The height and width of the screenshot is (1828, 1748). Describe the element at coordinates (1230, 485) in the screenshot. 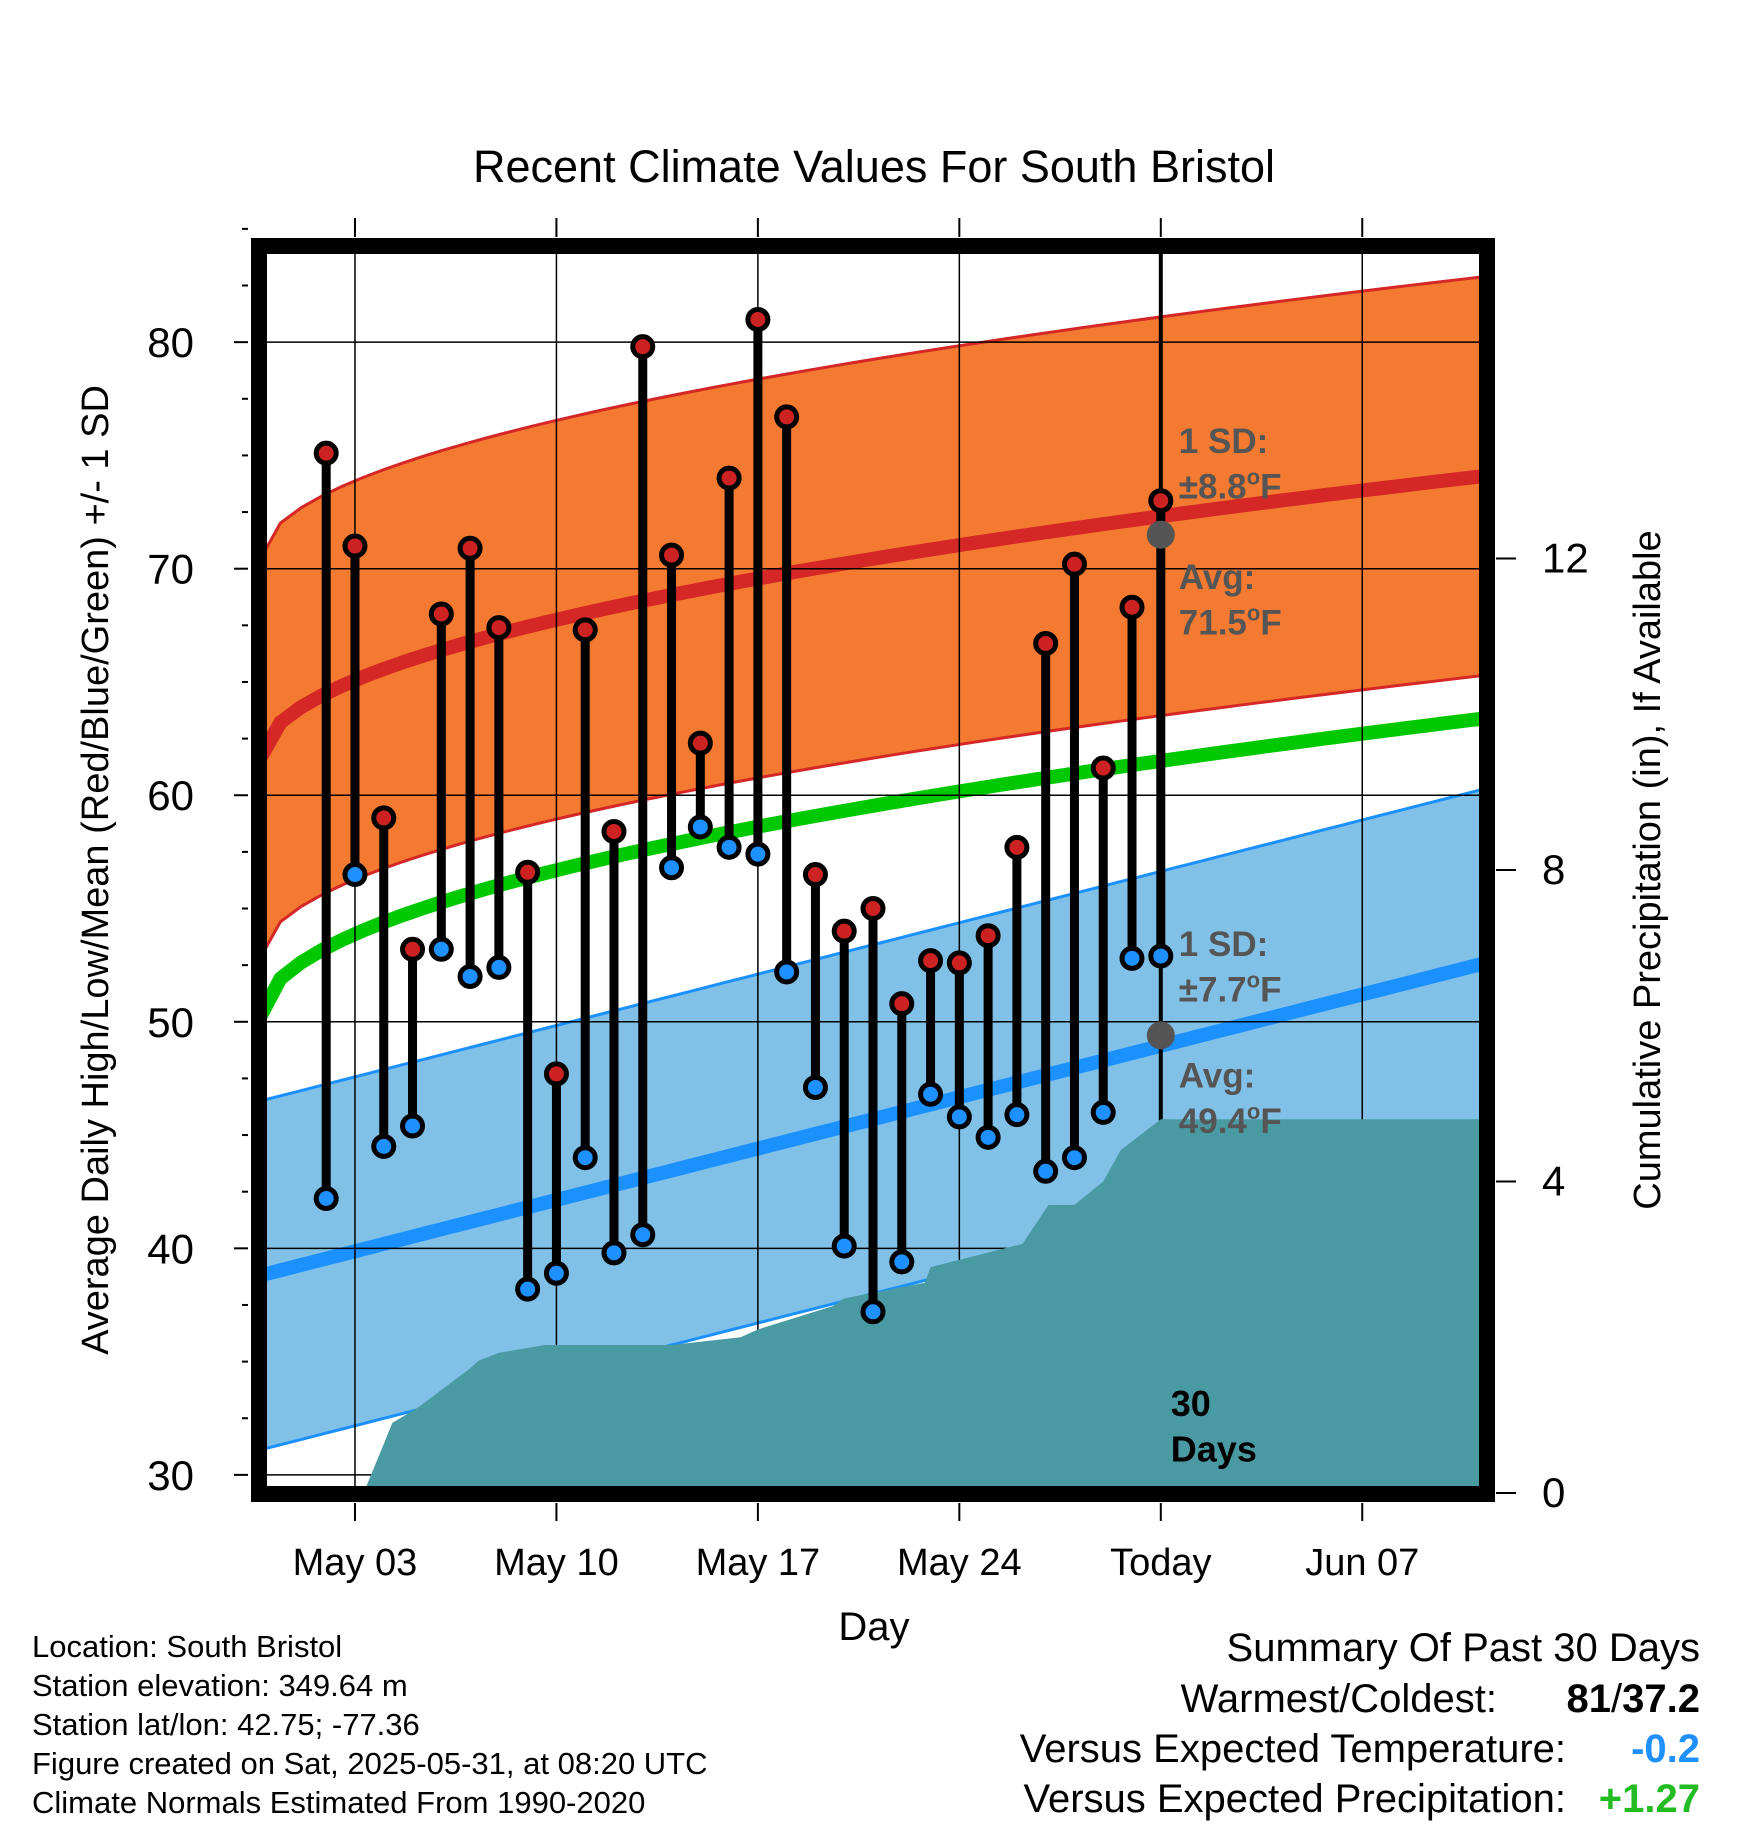

I see `high-sd-value: ±8.8oF` at that location.